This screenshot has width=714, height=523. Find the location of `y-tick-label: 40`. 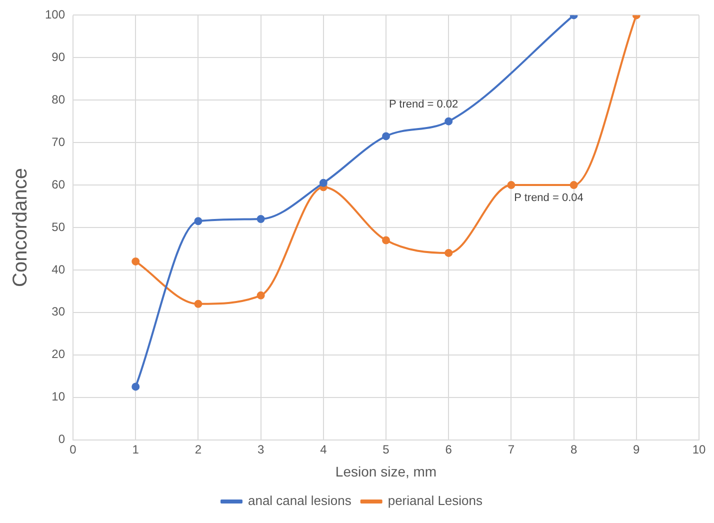

y-tick-label: 40 is located at coordinates (59, 269).